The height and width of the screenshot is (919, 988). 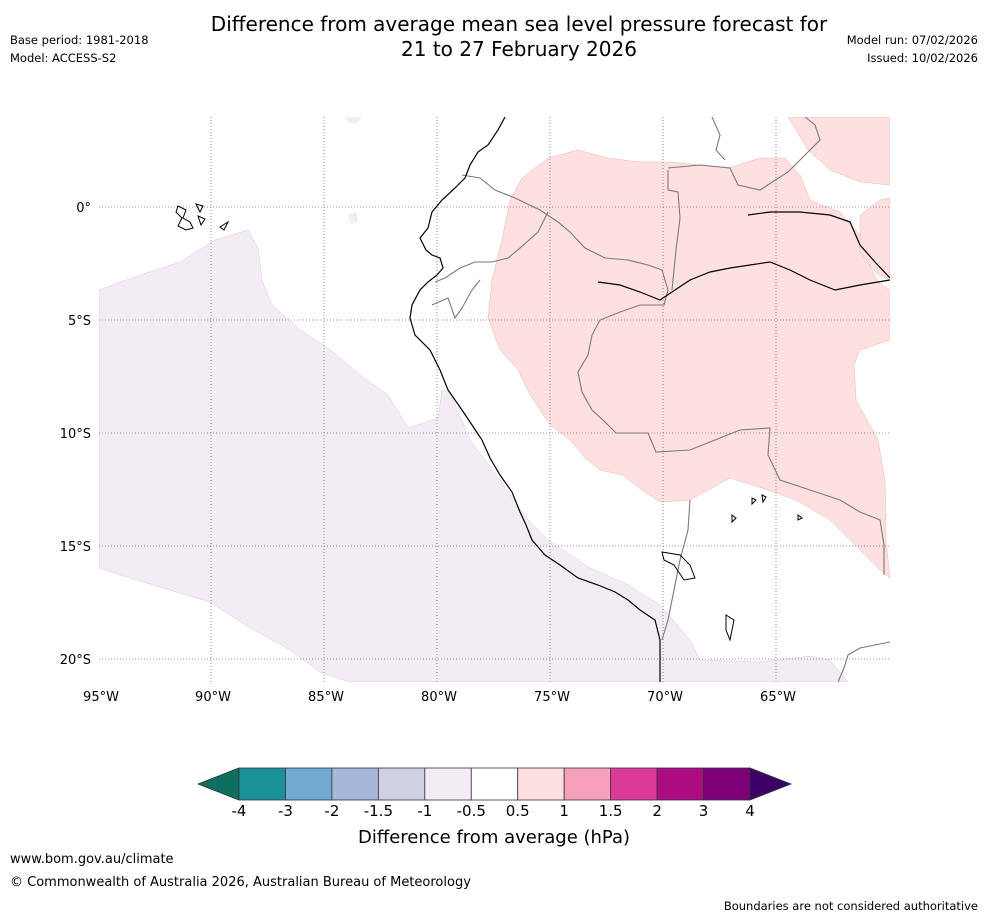 What do you see at coordinates (239, 811) in the screenshot?
I see `colorbar-tick-label: -4` at bounding box center [239, 811].